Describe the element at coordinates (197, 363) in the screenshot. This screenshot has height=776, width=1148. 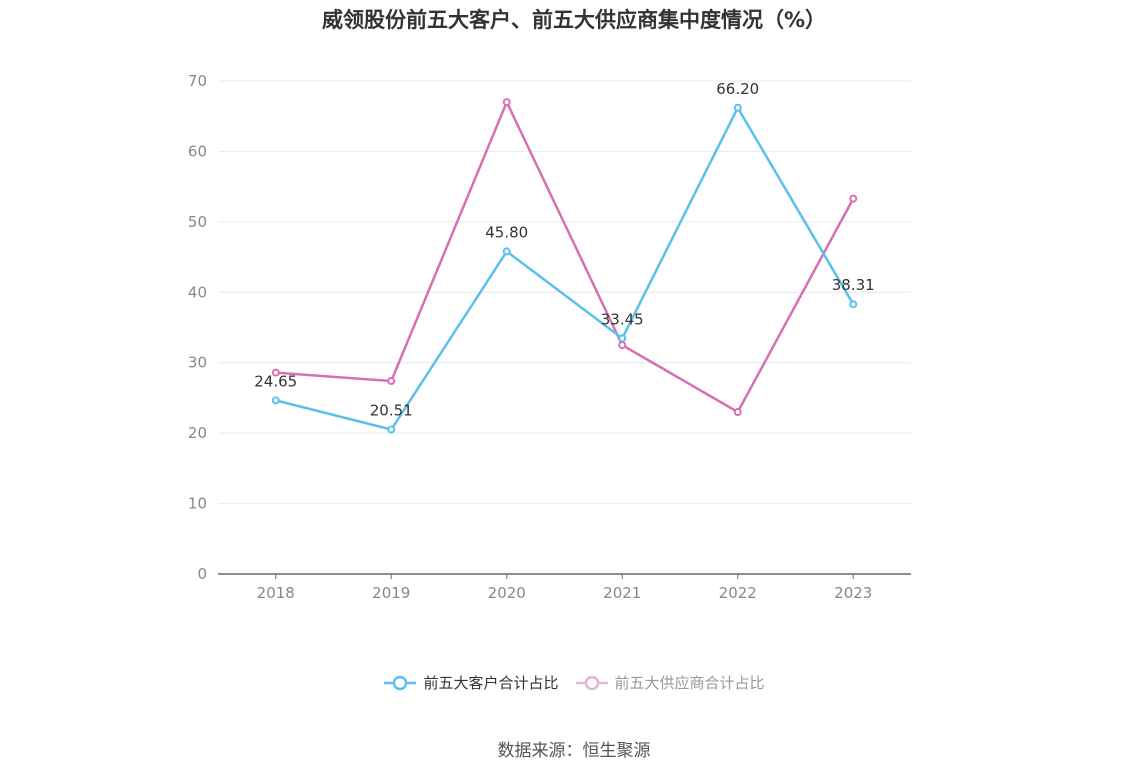
I see `y-tick-label: 30` at that location.